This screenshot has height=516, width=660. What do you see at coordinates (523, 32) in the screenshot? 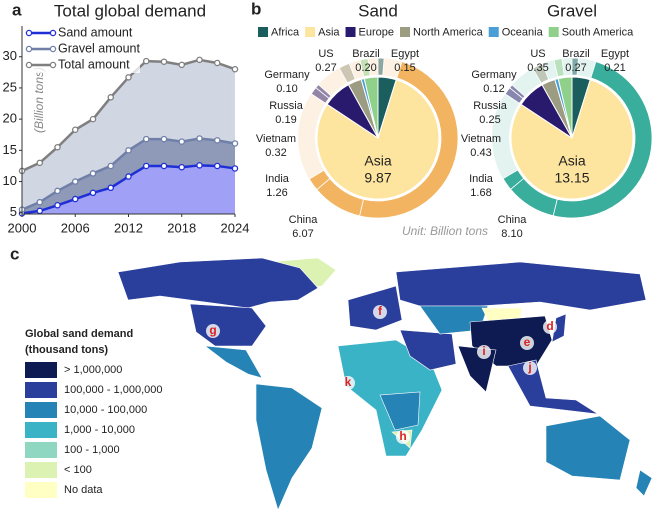
I see `legend-label: Oceania` at bounding box center [523, 32].